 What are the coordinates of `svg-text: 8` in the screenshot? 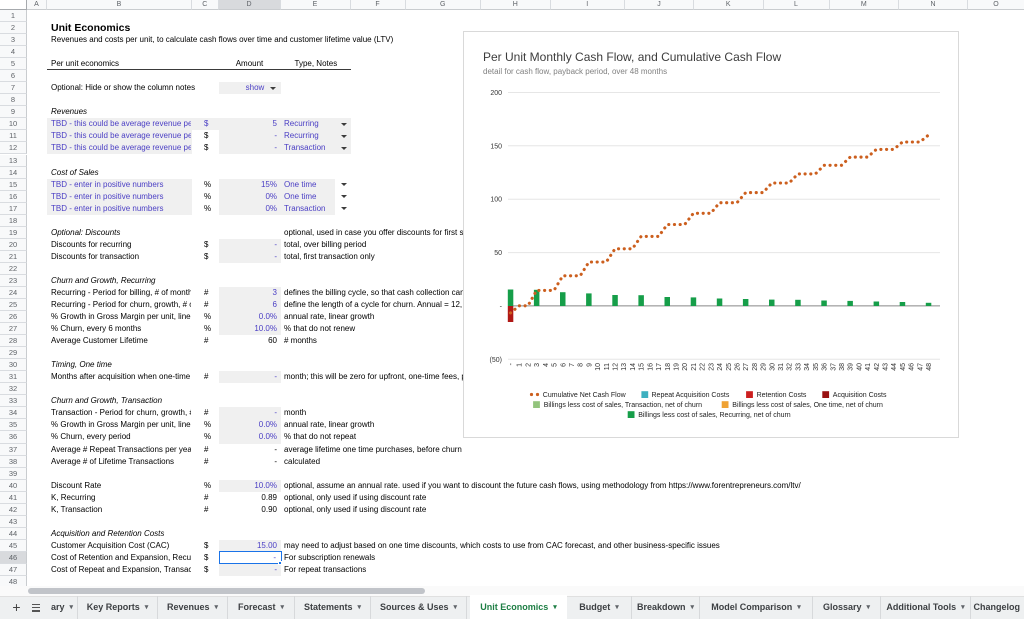 It's located at (581, 365).